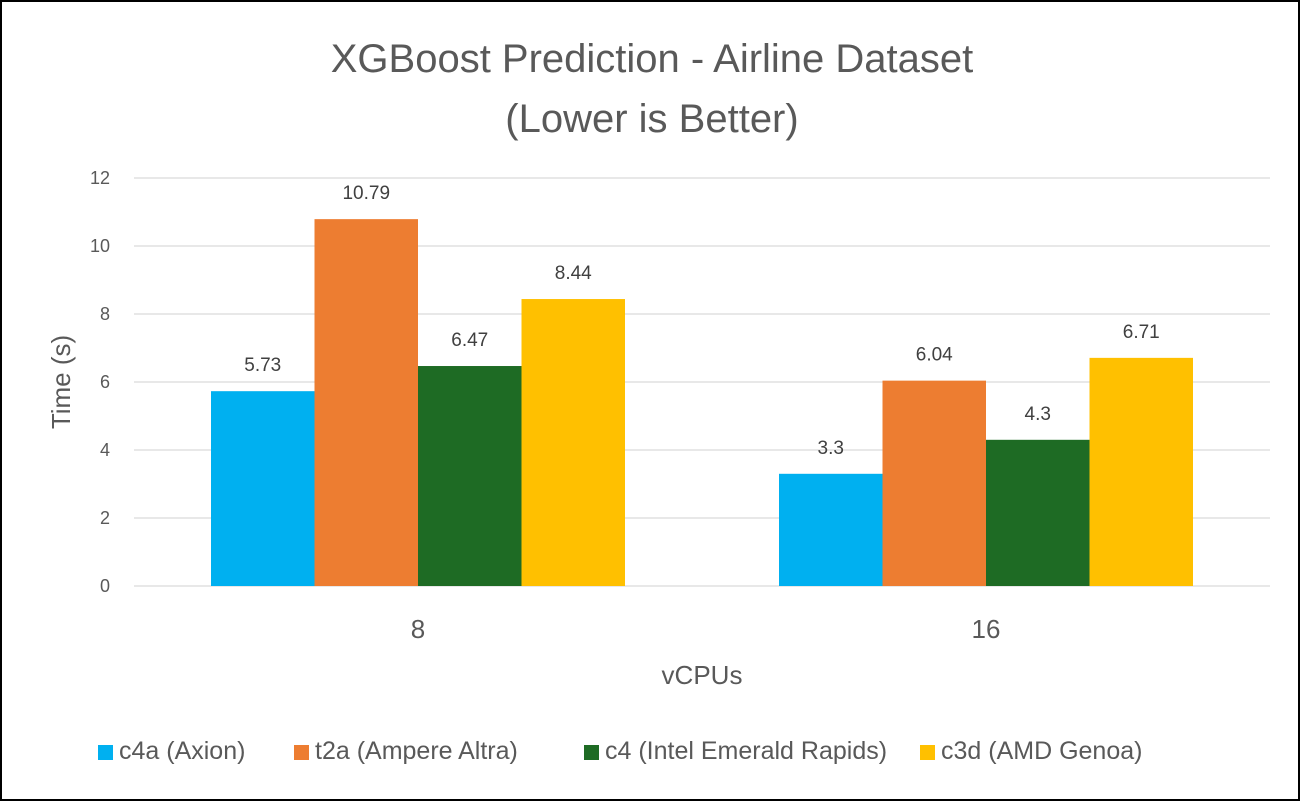  Describe the element at coordinates (651, 119) in the screenshot. I see `chart-subtitle: (Lower is Better)` at that location.